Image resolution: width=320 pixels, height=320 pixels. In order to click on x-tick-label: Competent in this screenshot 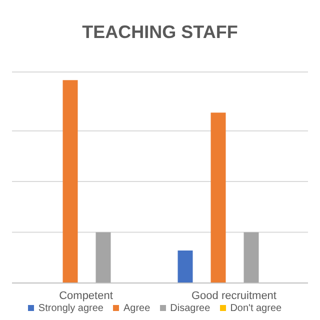, I will do `click(86, 296)`.